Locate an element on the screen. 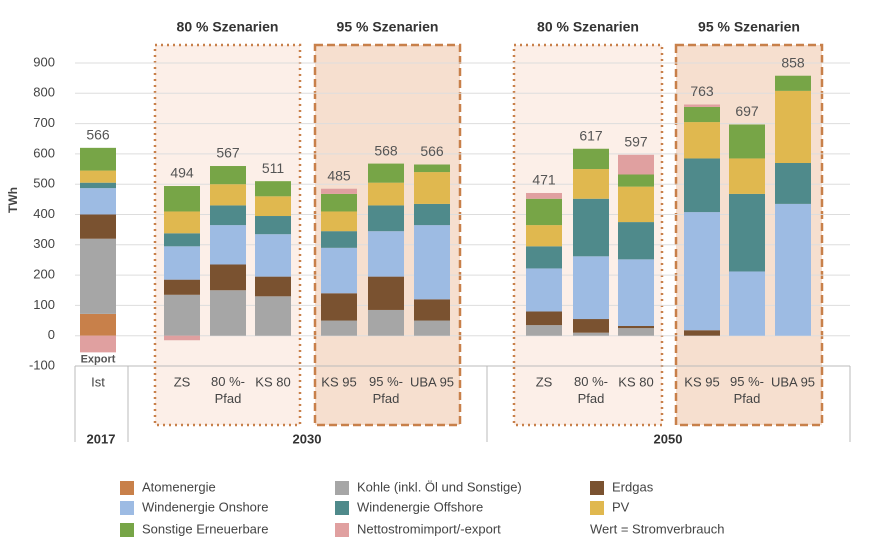 The image size is (877, 559). total-label: 566 is located at coordinates (98, 135).